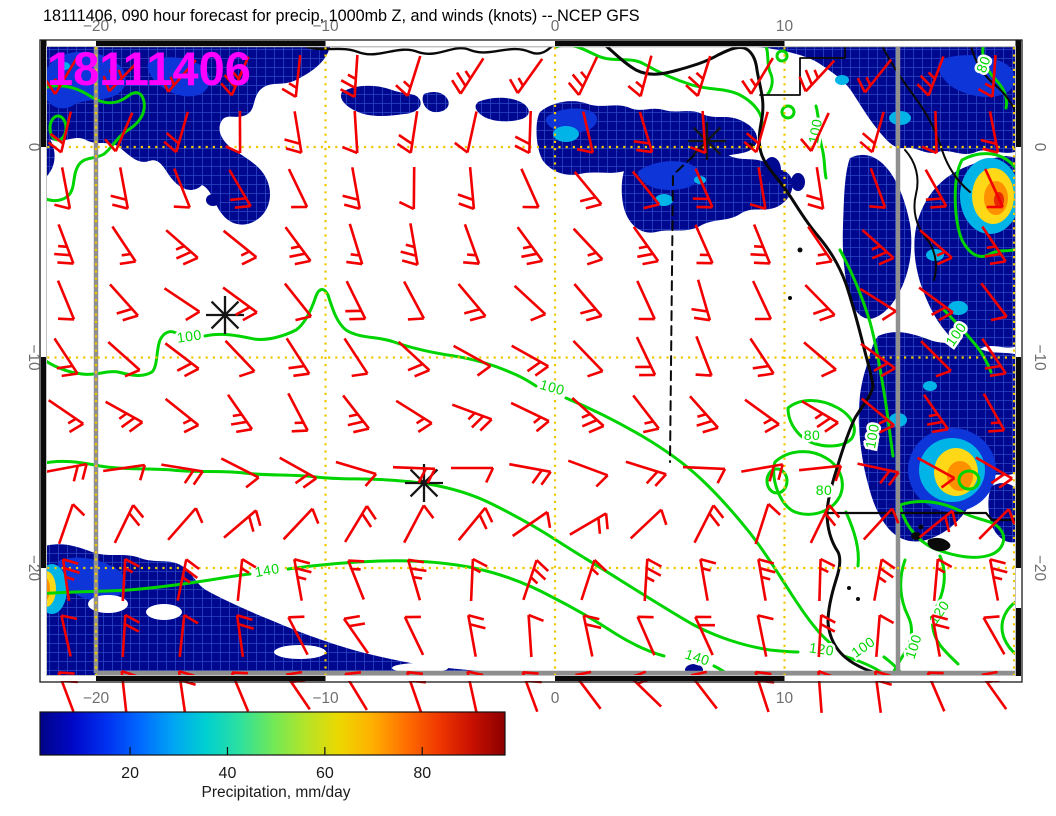 The height and width of the screenshot is (816, 1056). I want to click on colorbar-tick-label: 60, so click(325, 773).